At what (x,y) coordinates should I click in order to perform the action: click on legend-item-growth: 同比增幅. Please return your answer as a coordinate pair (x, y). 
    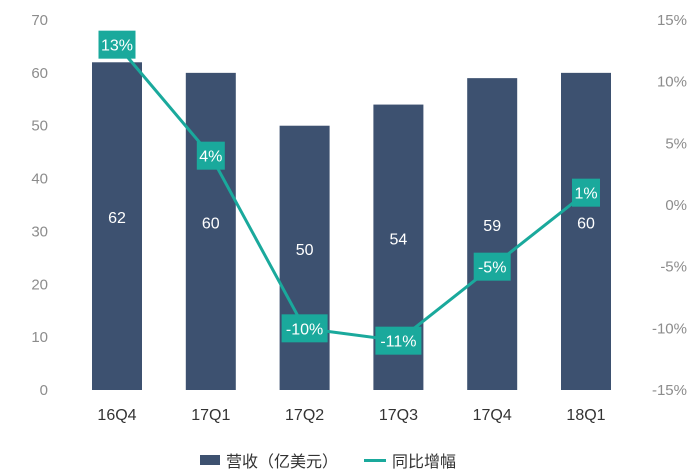
    Looking at the image, I should click on (410, 460).